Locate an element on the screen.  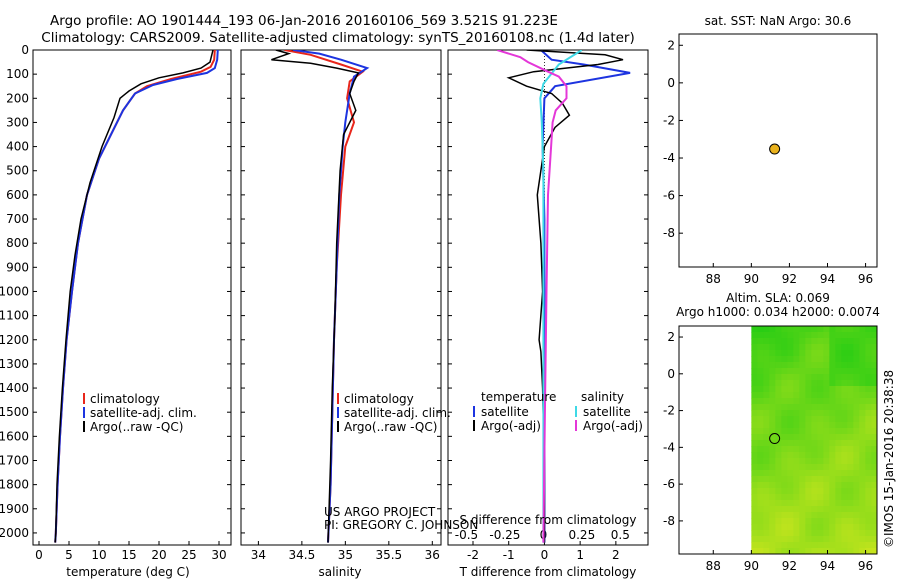
y-tick-label: 1600 is located at coordinates (14, 436).